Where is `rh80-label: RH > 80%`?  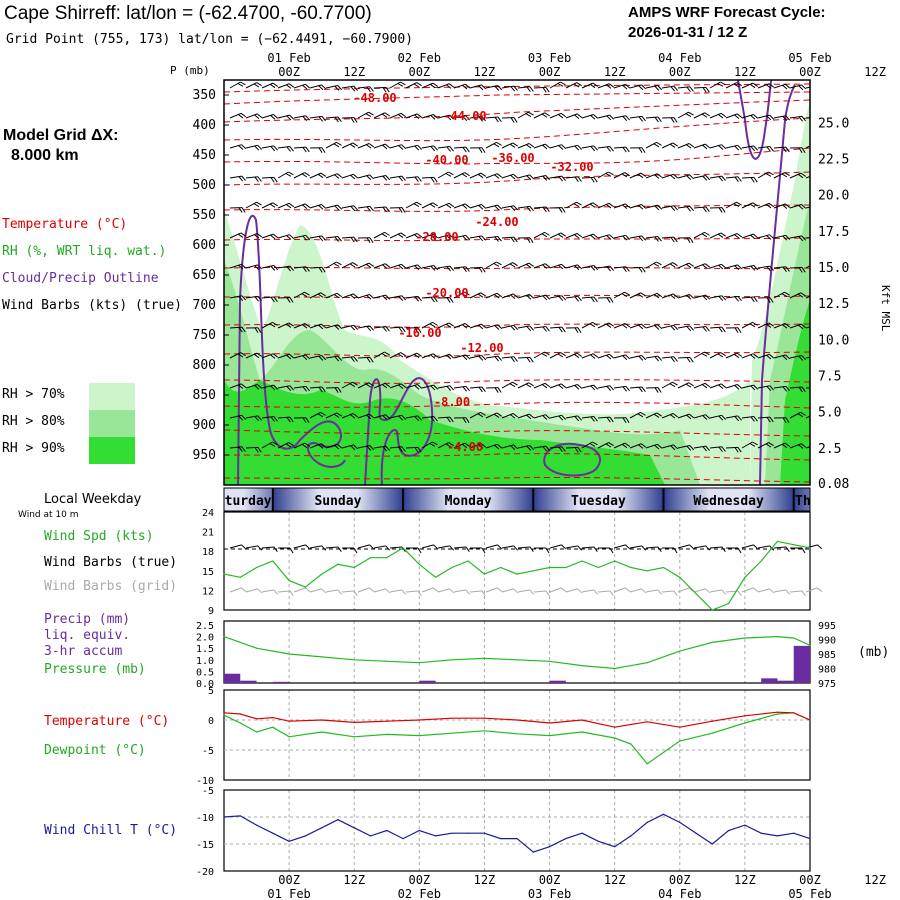 rh80-label: RH > 80% is located at coordinates (33, 421).